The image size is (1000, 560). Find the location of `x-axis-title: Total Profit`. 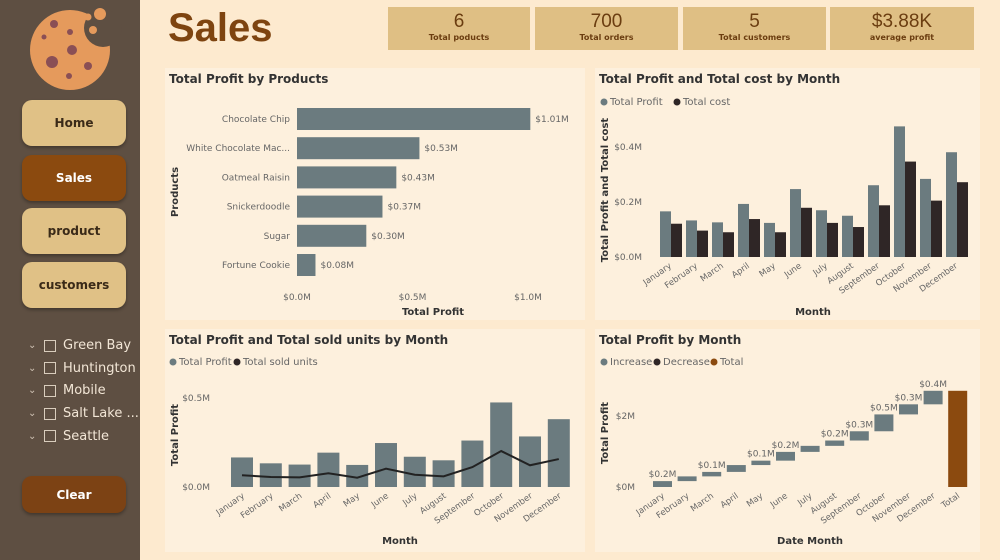

x-axis-title: Total Profit is located at coordinates (433, 312).